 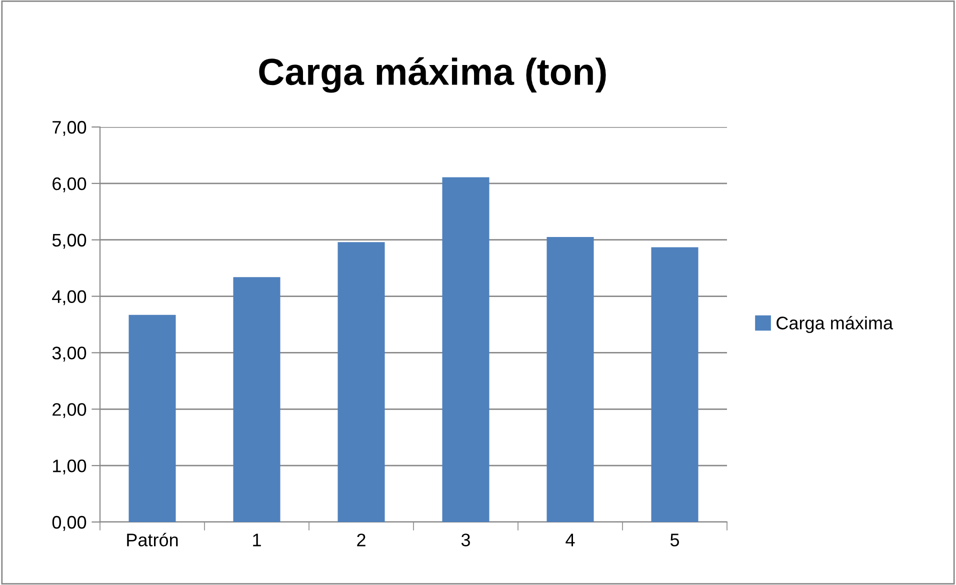 What do you see at coordinates (69, 467) in the screenshot?
I see `y-tick-label: 1,00` at bounding box center [69, 467].